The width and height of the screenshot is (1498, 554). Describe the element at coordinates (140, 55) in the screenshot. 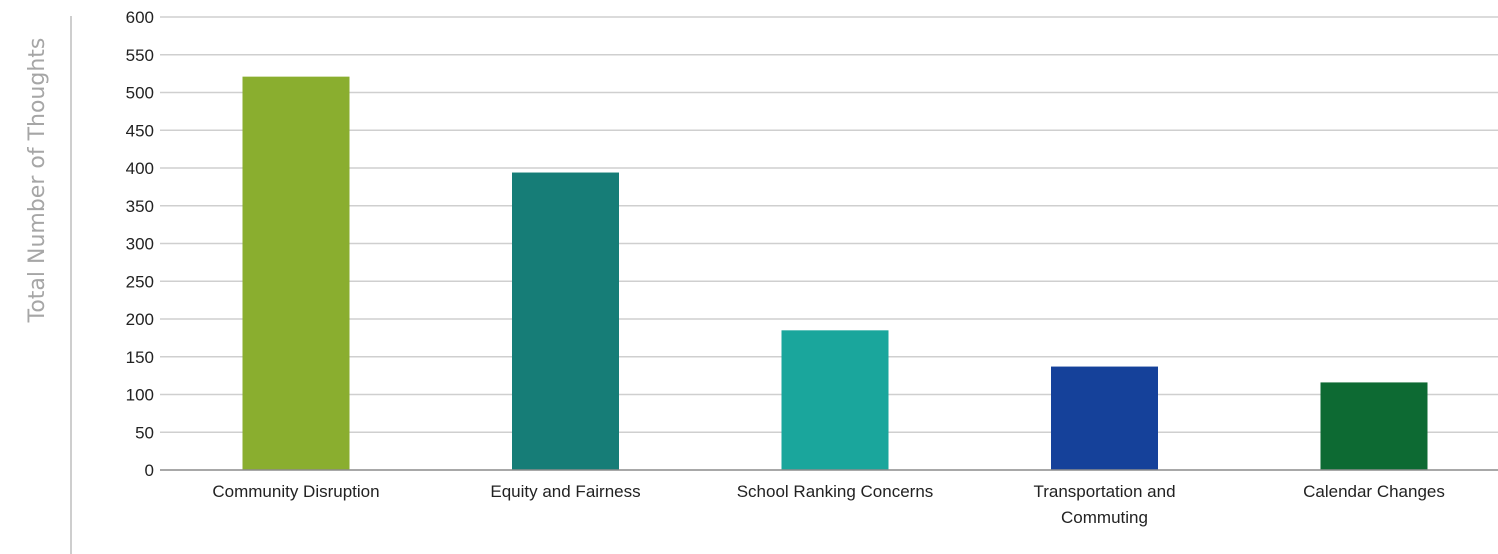

I see `y-tick-label: 550` at that location.